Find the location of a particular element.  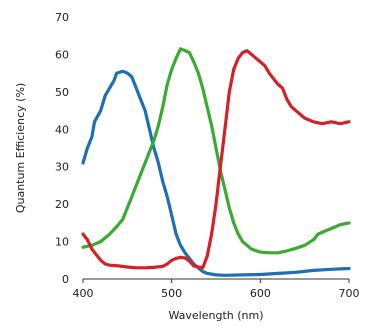

y-axis-title: Quantum Efficiency (%) is located at coordinates (20, 148).